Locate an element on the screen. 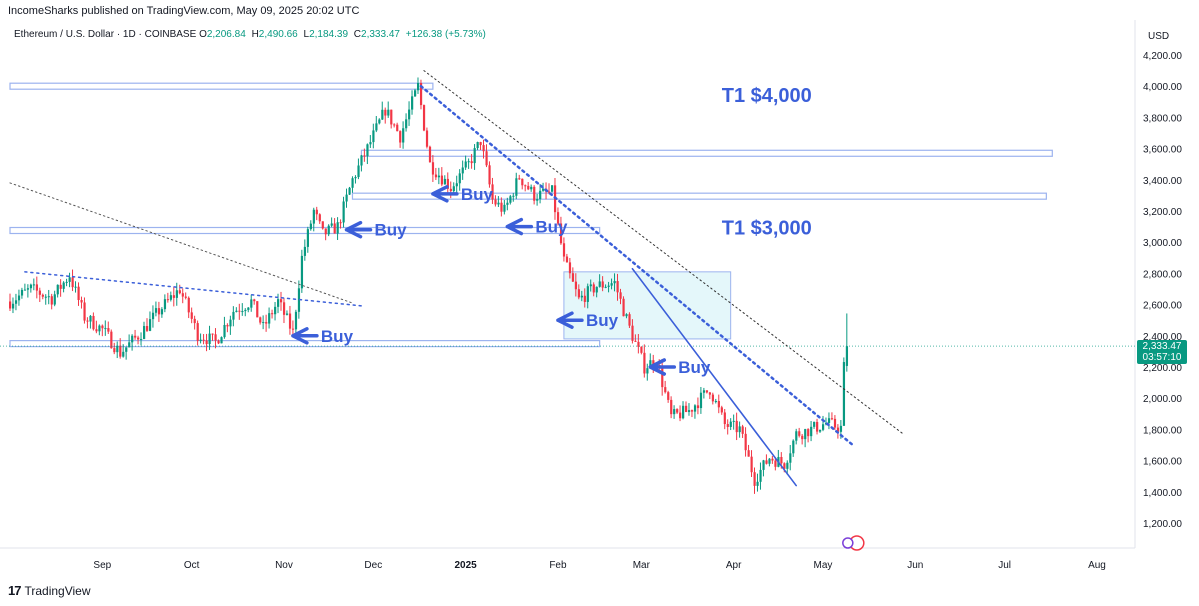 The height and width of the screenshot is (606, 1199). open-label: O is located at coordinates (203, 34).